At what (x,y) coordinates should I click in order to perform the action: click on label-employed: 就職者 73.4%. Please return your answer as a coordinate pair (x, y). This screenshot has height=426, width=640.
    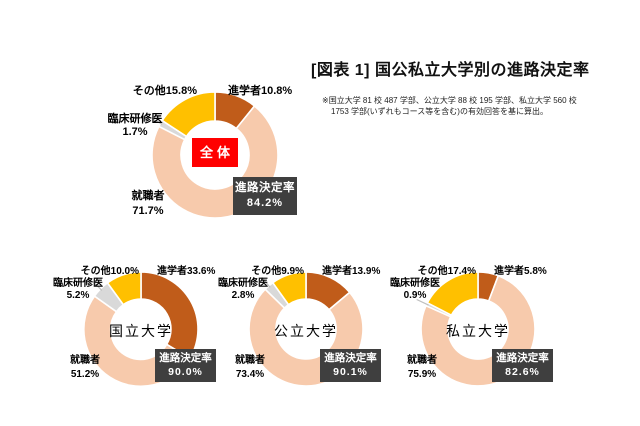
    Looking at the image, I should click on (250, 368).